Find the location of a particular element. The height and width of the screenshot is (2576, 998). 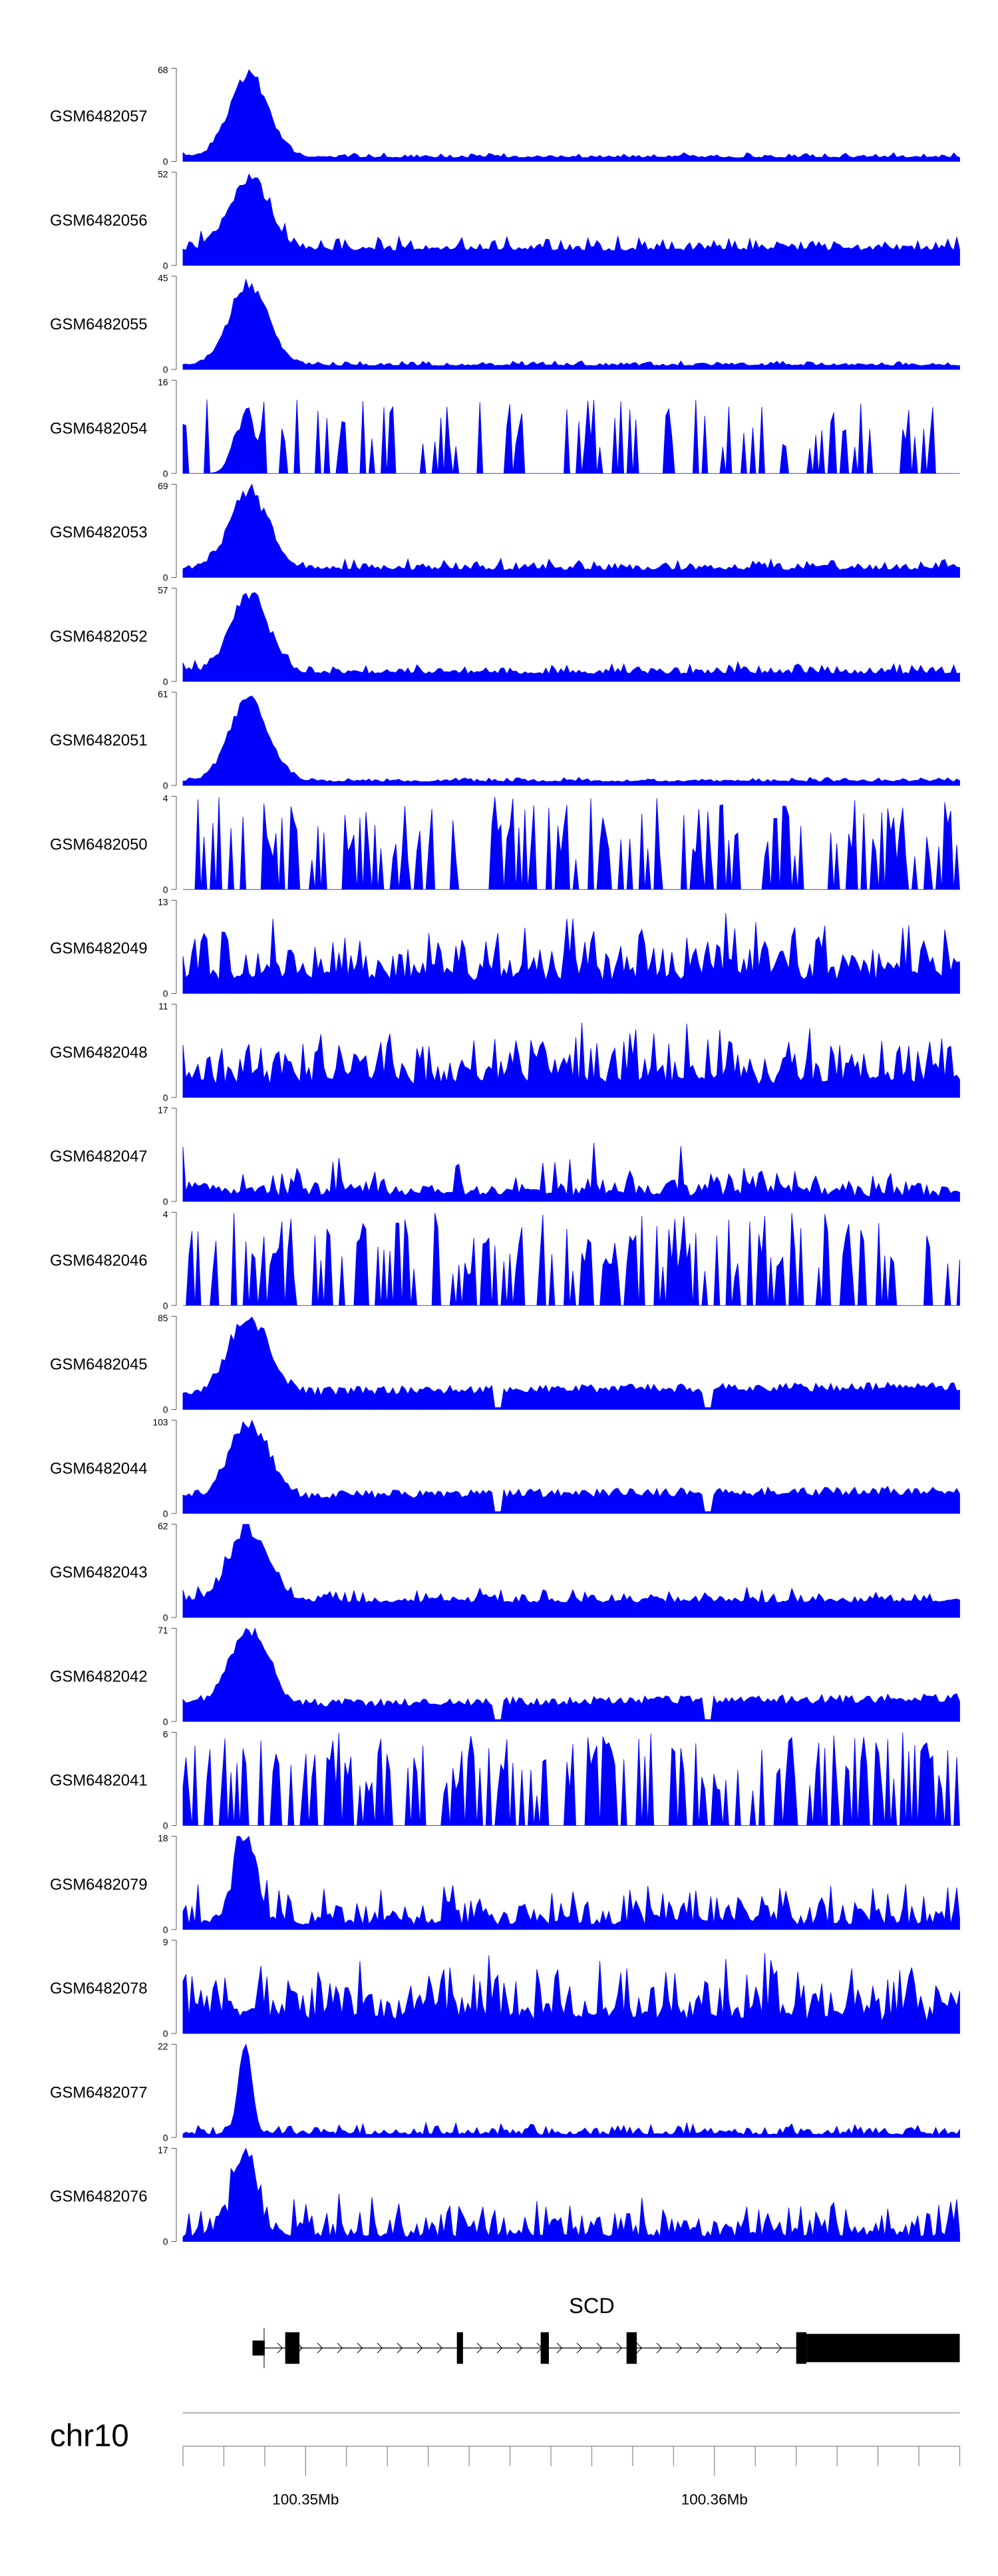

axis-tick-label: 100.36Mb is located at coordinates (714, 2499).